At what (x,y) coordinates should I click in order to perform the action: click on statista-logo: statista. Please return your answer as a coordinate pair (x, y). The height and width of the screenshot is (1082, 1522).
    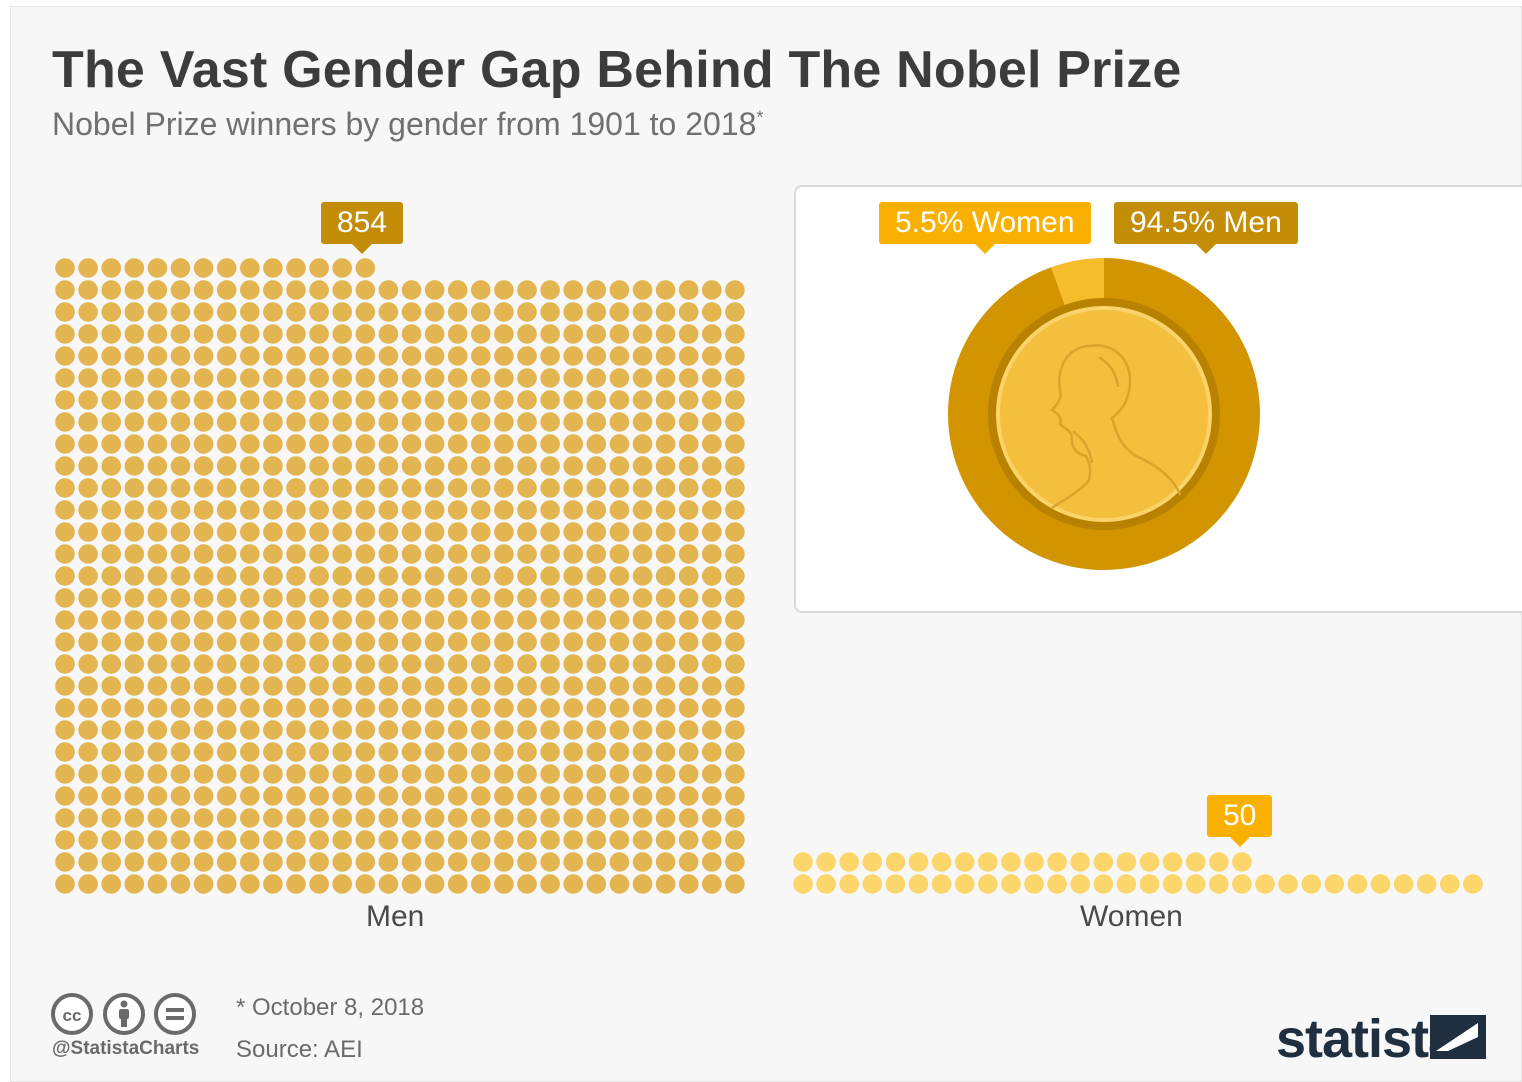
    Looking at the image, I should click on (1367, 1039).